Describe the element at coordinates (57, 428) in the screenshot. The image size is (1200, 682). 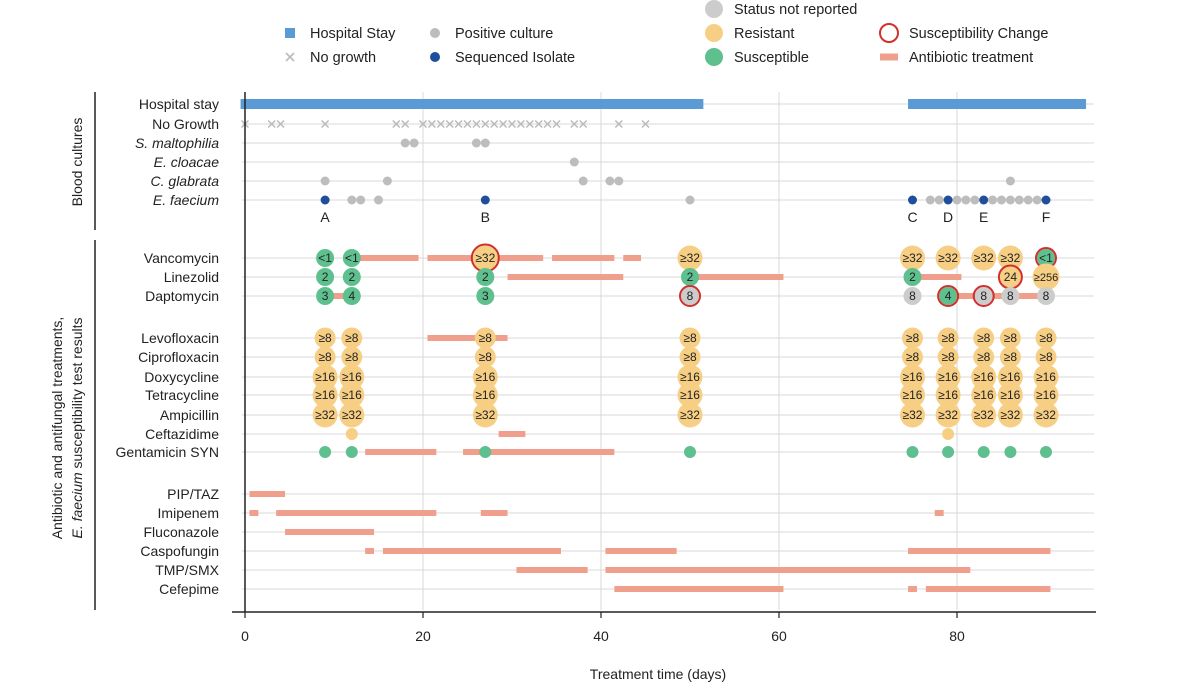
I see `section-label-treatments-line1: Antibiotic and antifungal treatments,` at that location.